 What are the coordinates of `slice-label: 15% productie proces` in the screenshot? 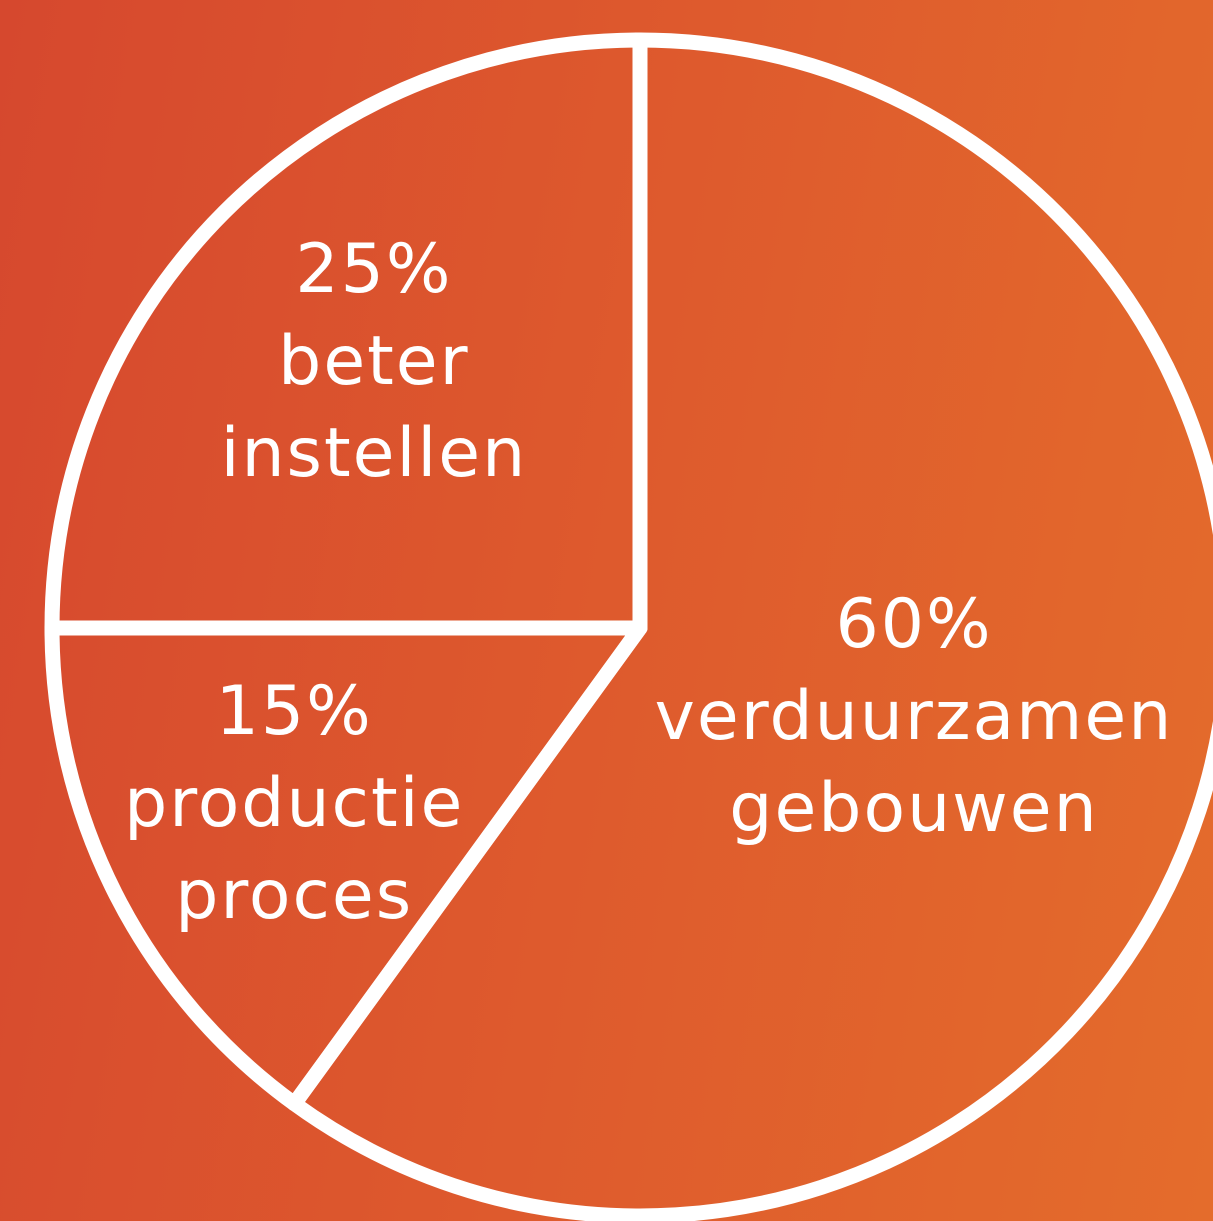 It's located at (294, 804).